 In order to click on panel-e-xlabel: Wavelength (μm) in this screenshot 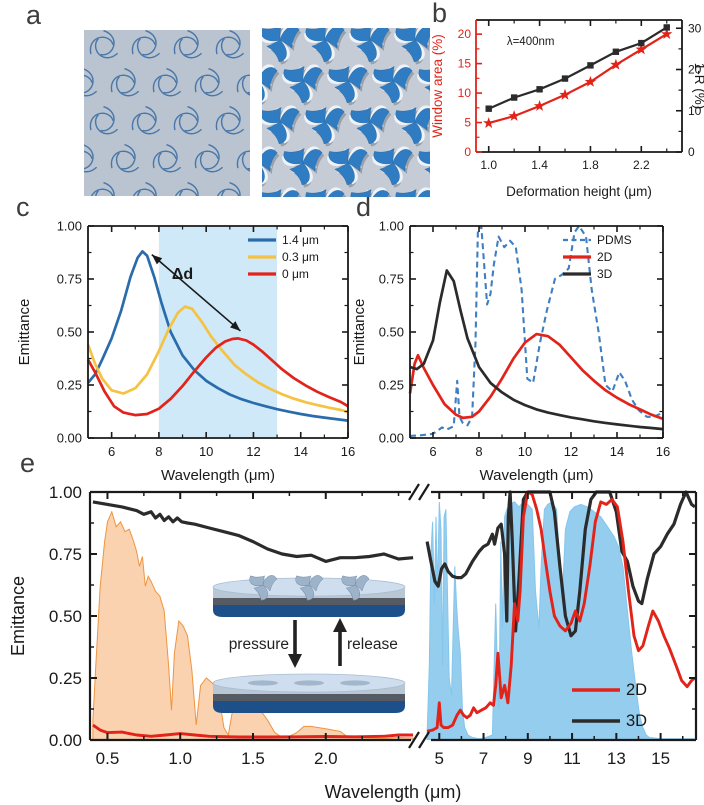, I will do `click(393, 792)`.